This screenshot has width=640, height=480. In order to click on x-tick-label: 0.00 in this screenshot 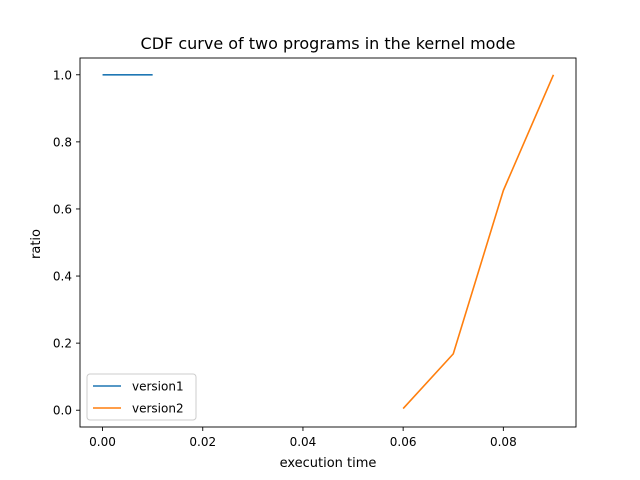, I will do `click(102, 442)`.